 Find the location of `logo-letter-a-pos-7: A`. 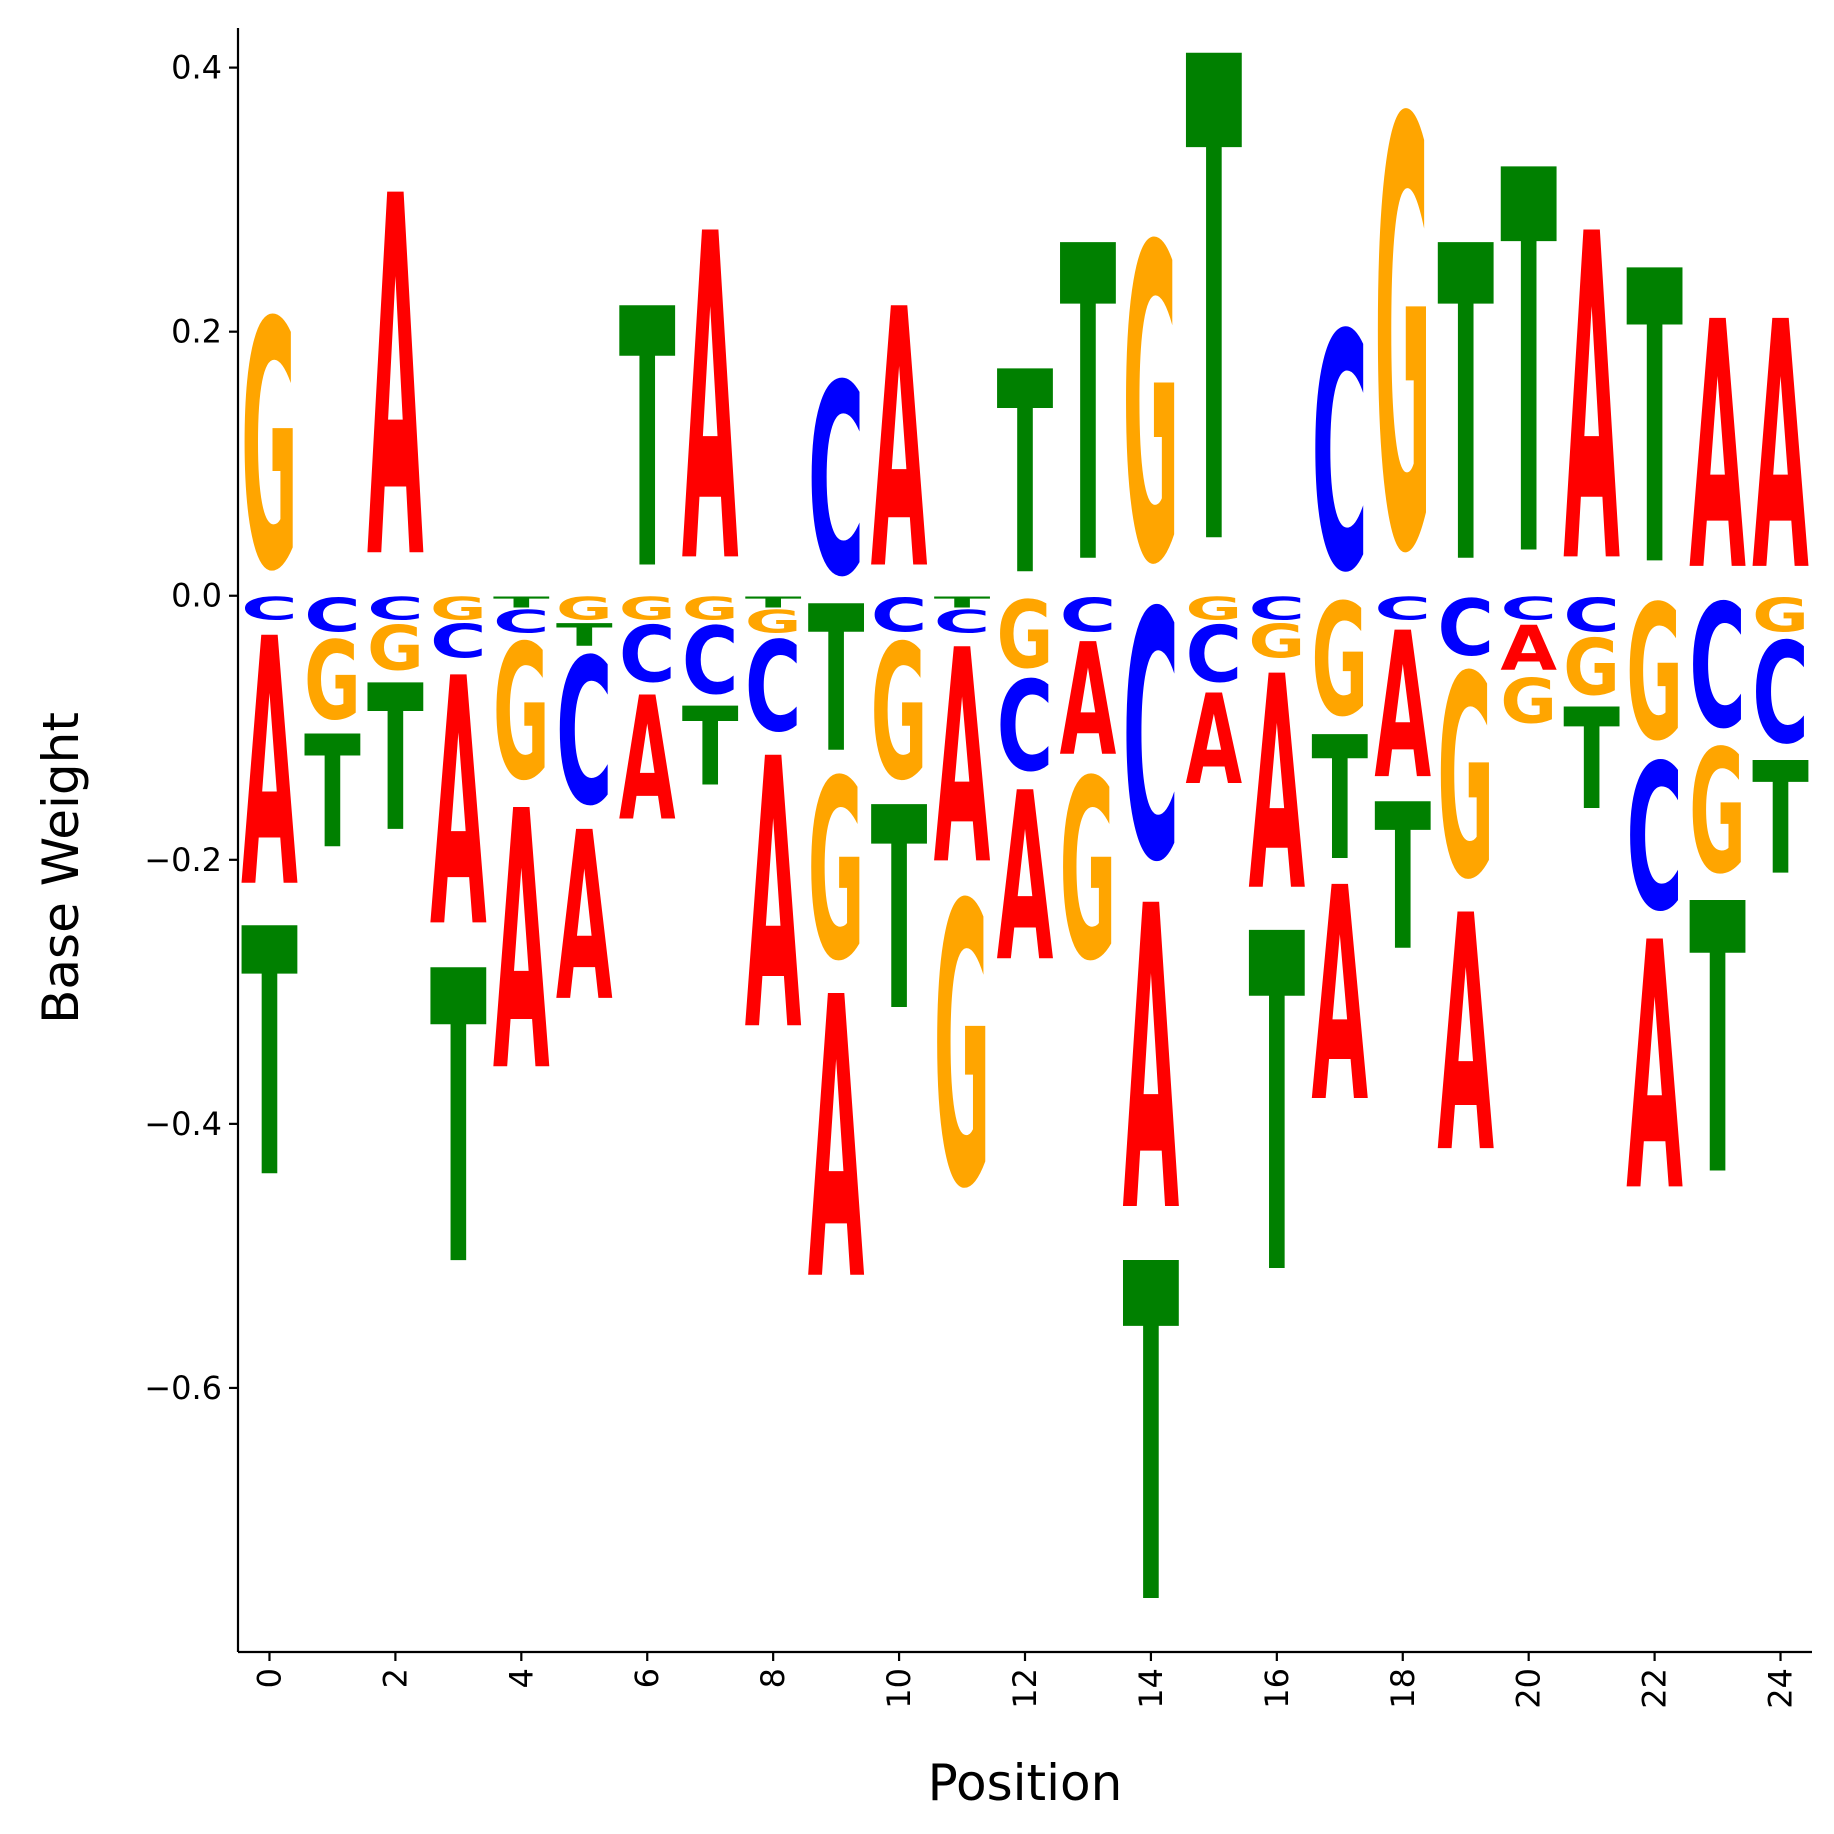

logo-letter-a-pos-7: A is located at coordinates (710, 401).